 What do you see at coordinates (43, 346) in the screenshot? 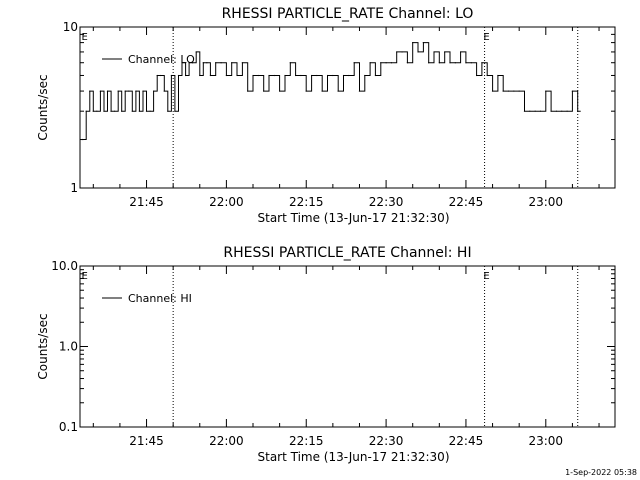
I see `panel-2-y-axis-label: Counts/sec` at bounding box center [43, 346].